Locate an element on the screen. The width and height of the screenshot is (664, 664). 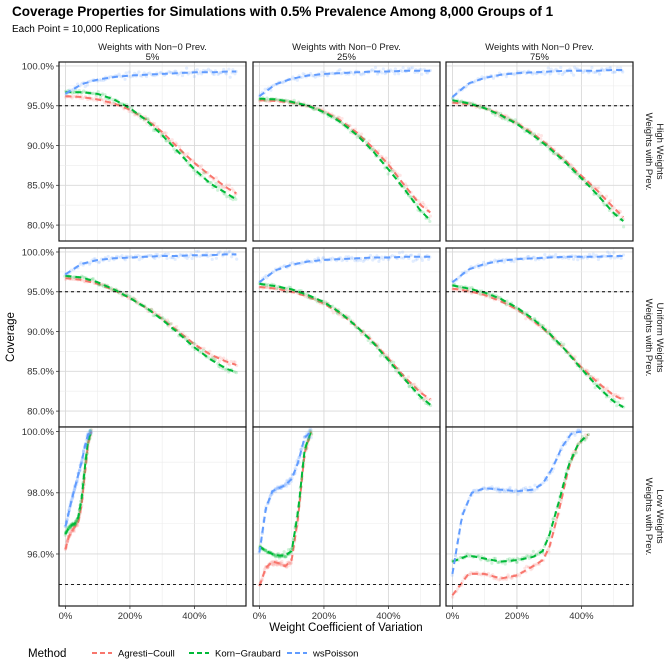
row-strip-value: High Weights is located at coordinates (659, 151).